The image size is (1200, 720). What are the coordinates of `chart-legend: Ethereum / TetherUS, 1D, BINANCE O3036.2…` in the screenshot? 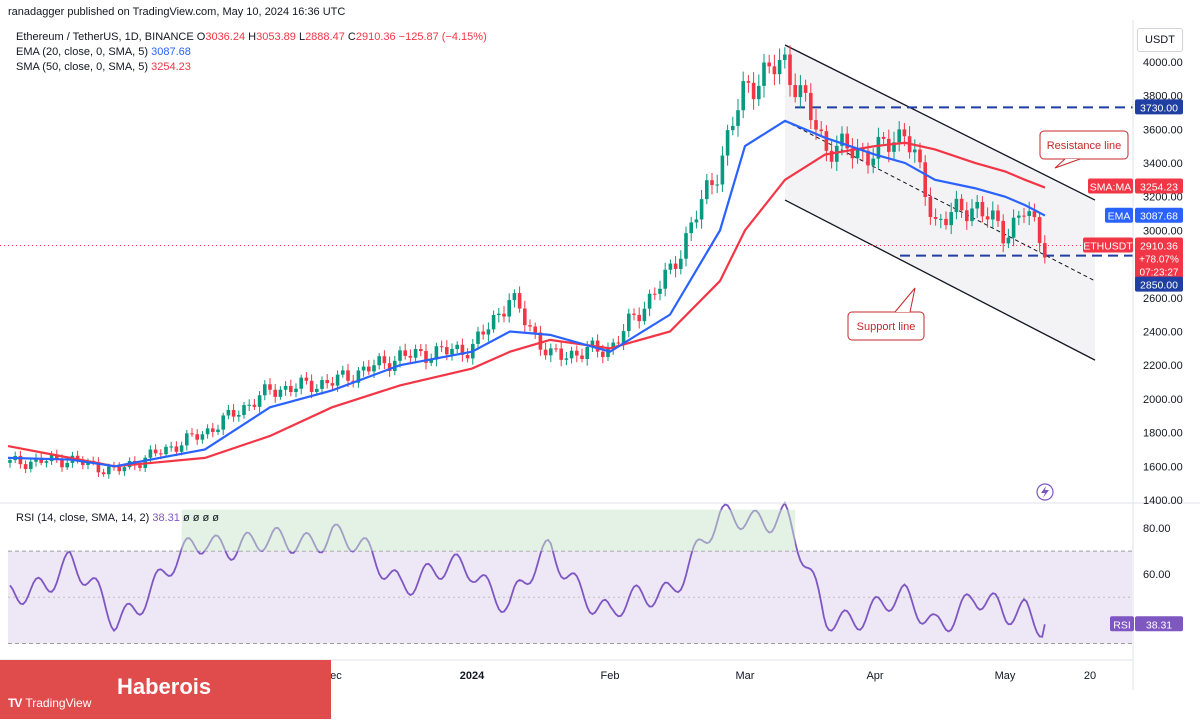 It's located at (251, 52).